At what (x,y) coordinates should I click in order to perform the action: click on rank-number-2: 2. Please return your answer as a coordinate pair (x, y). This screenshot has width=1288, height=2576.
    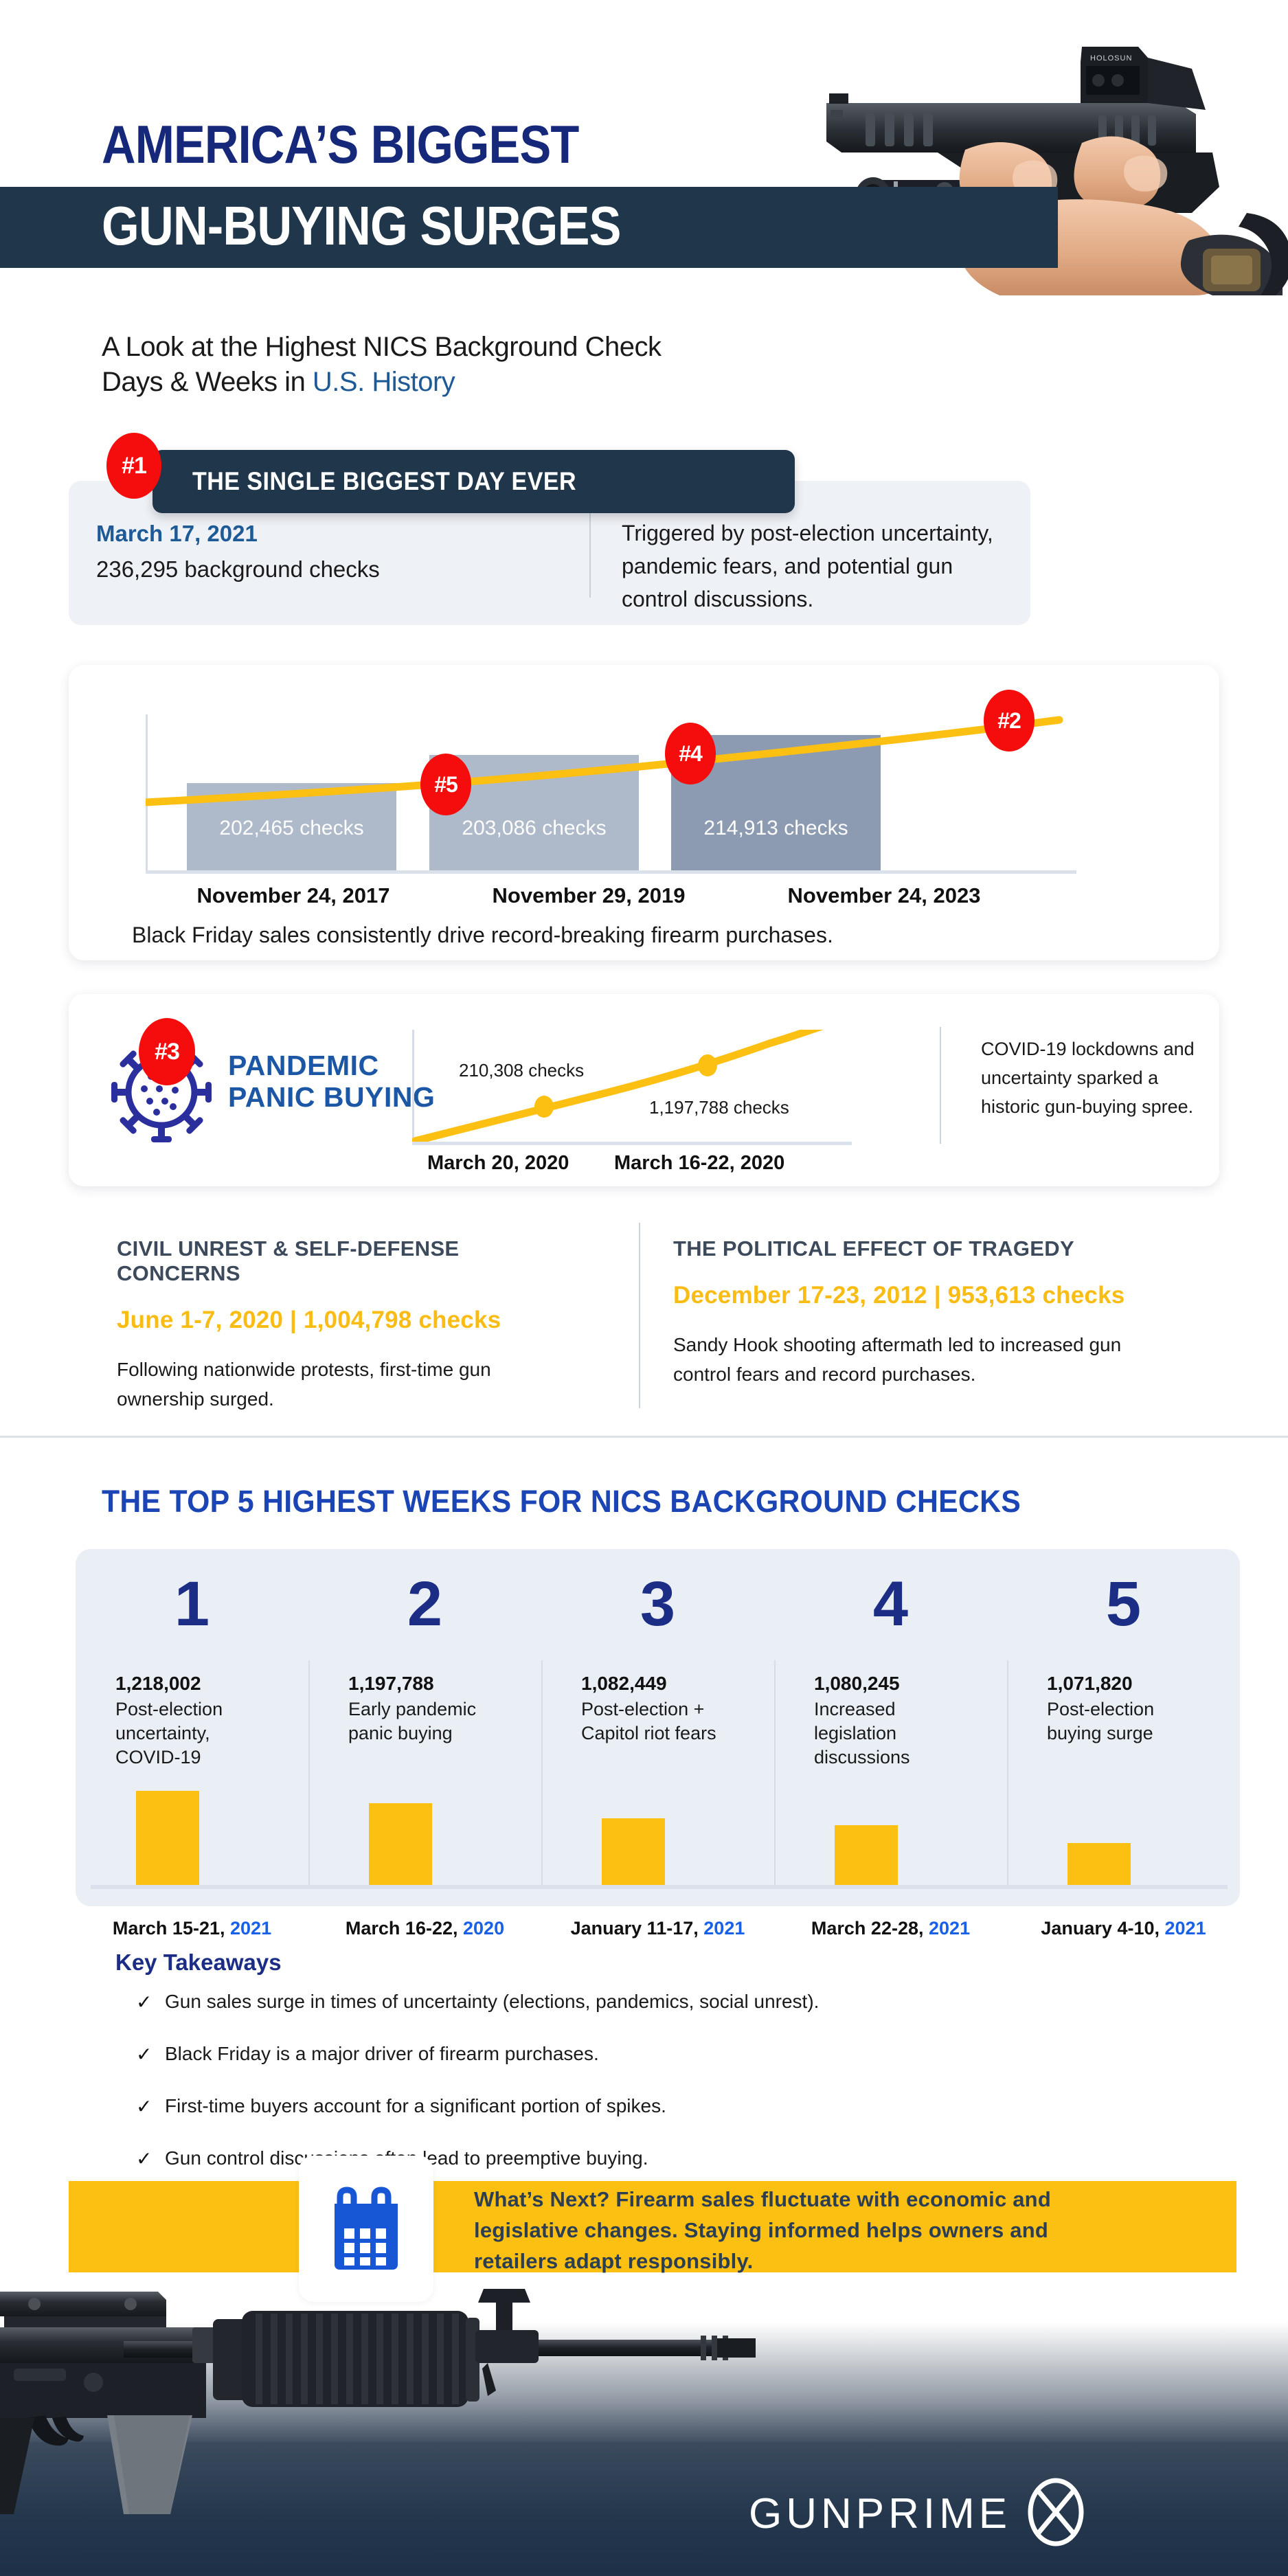
    Looking at the image, I should click on (425, 1604).